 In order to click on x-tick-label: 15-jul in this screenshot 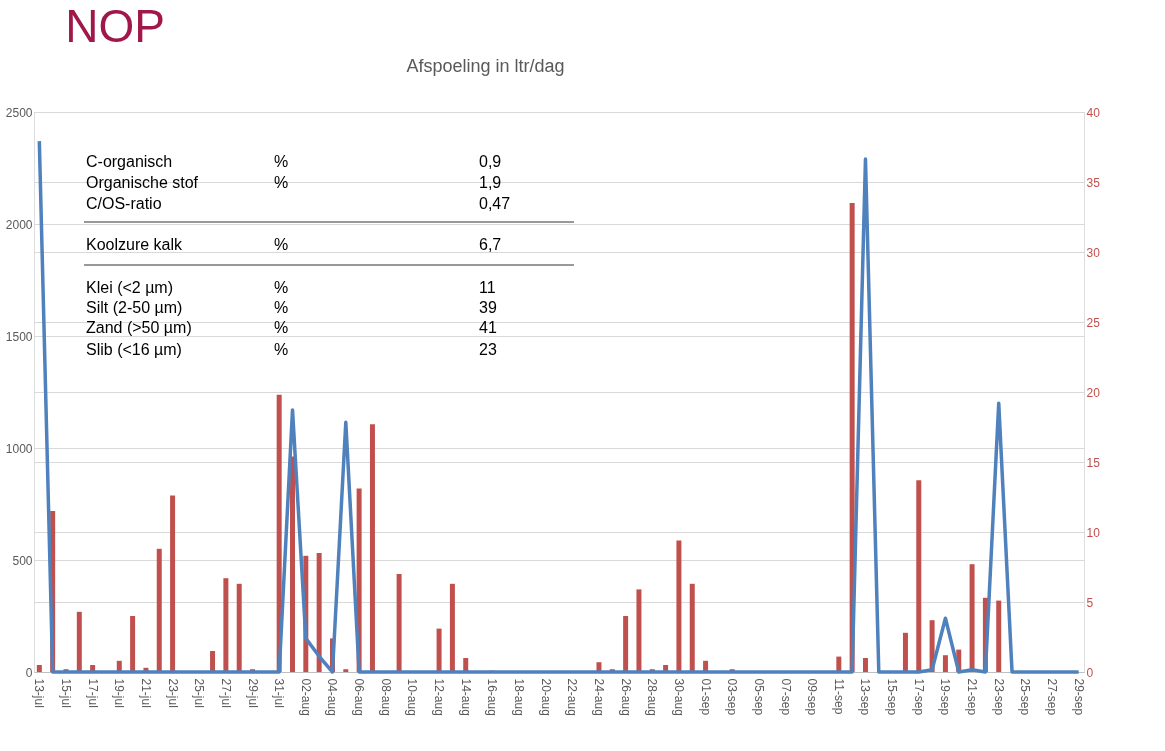, I will do `click(65, 693)`.